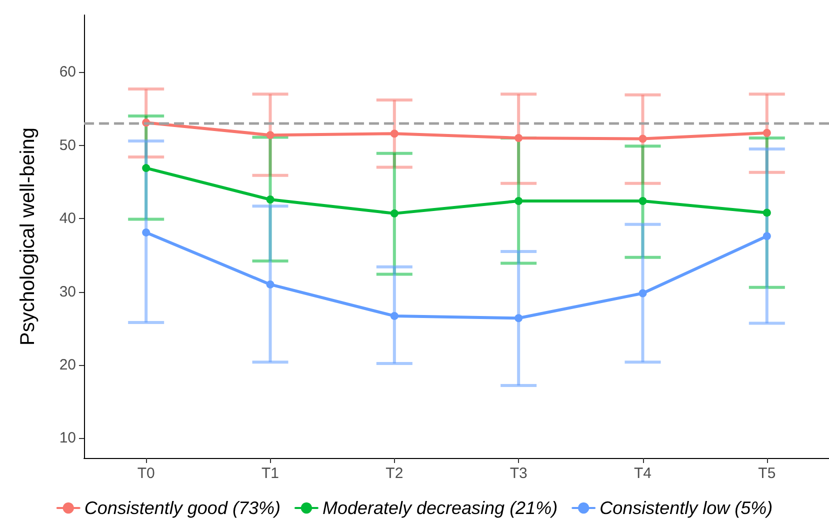 The image size is (829, 522). What do you see at coordinates (67, 72) in the screenshot?
I see `y-tick-label: 60` at bounding box center [67, 72].